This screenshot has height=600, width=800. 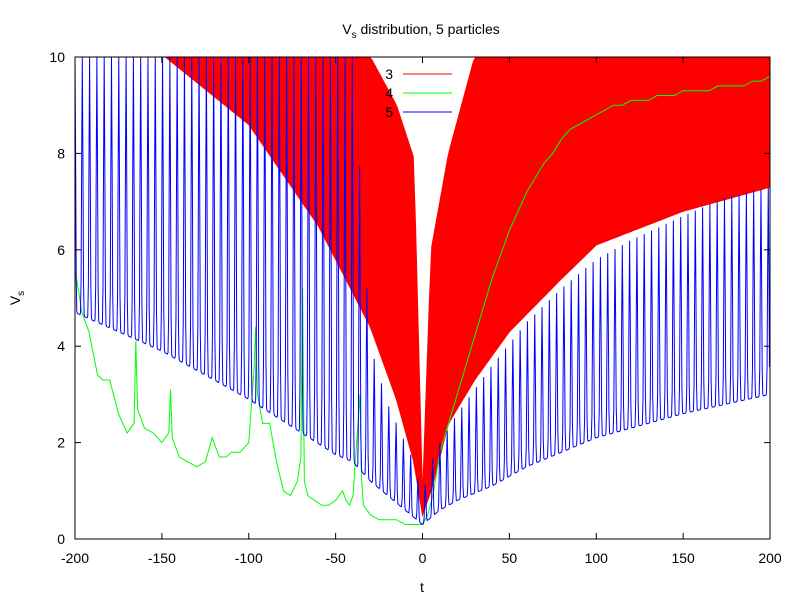 What do you see at coordinates (389, 112) in the screenshot?
I see `legend-label-5: 5` at bounding box center [389, 112].